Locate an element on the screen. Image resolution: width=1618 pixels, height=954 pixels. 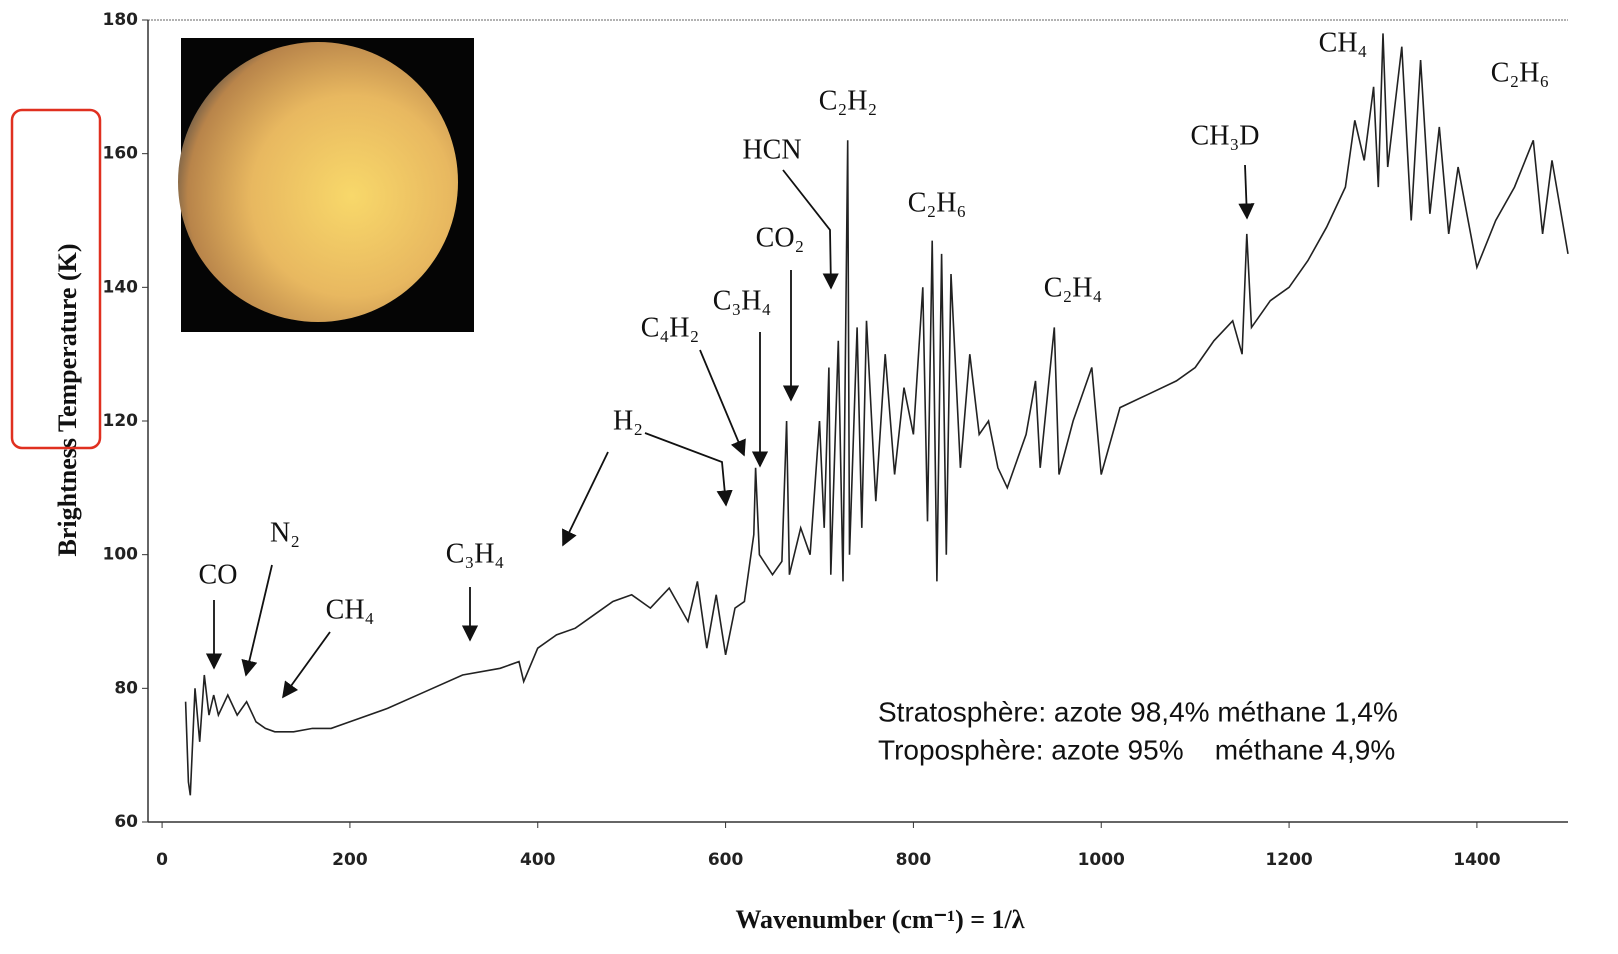
y-tick-label: 100 is located at coordinates (121, 555).